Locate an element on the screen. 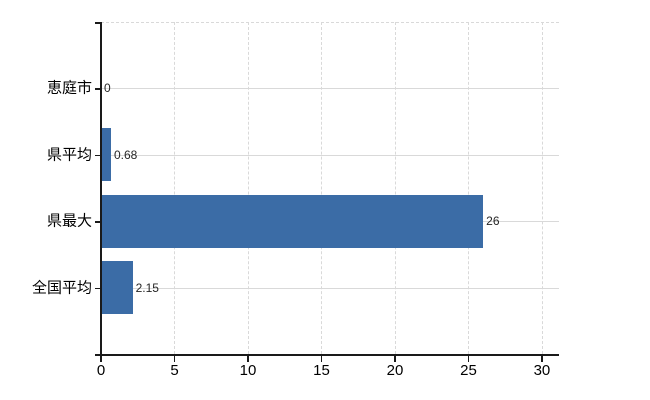 Image resolution: width=650 pixels, height=400 pixels. x-tick-label: 10 is located at coordinates (248, 370).